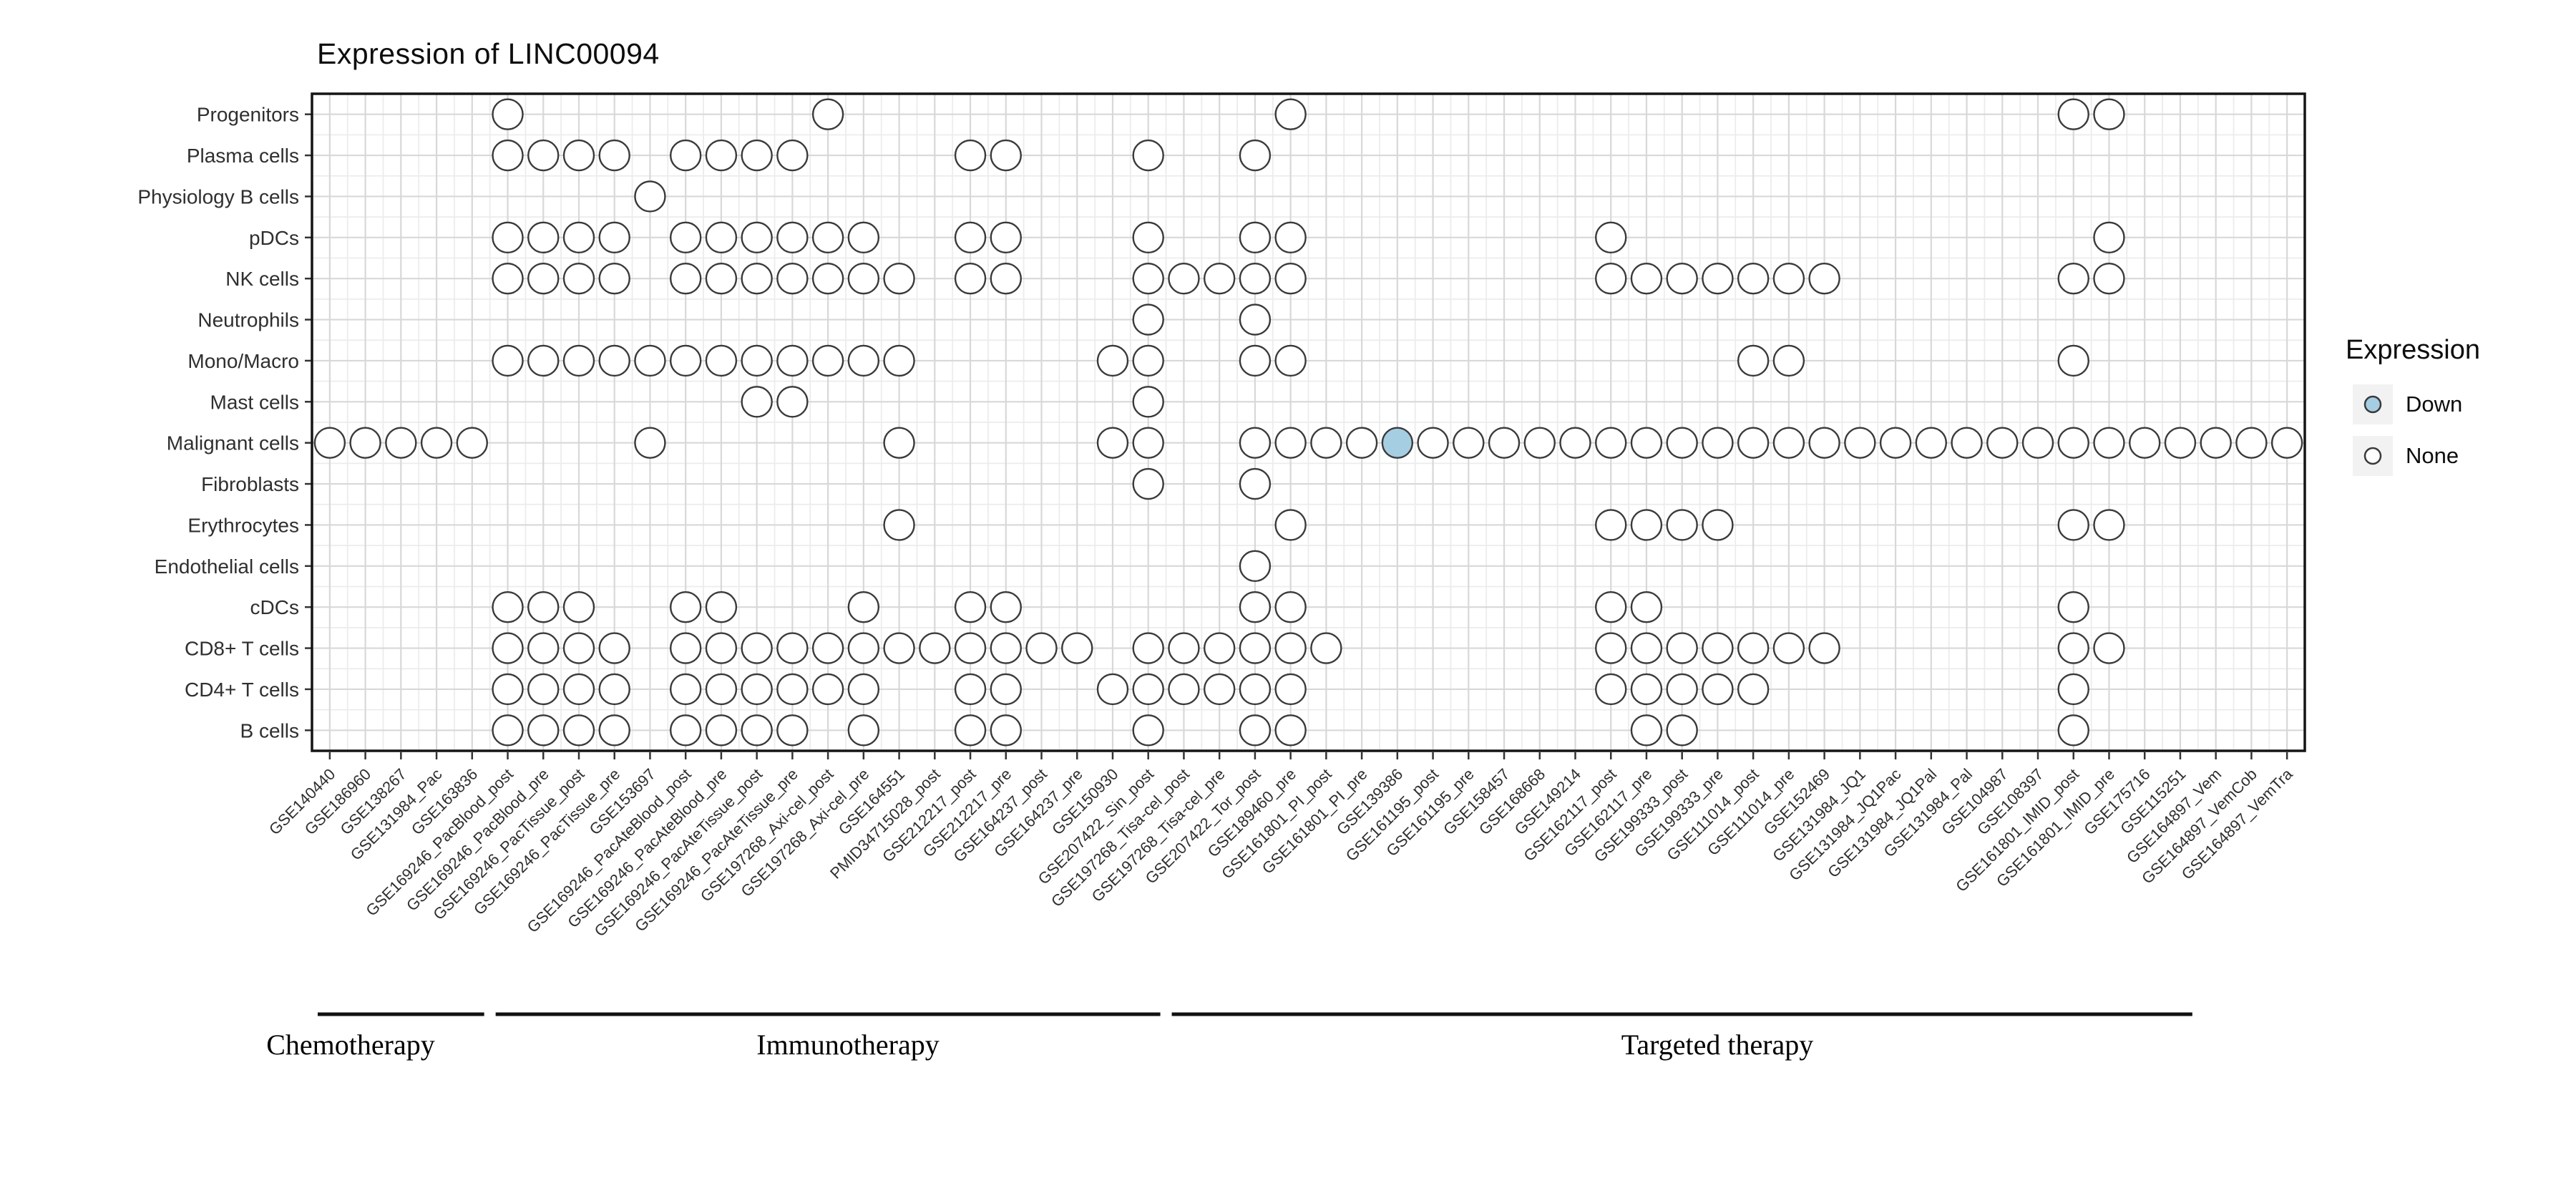 The image size is (2576, 1181). What do you see at coordinates (2416, 404) in the screenshot?
I see `legend-item-down: Down` at bounding box center [2416, 404].